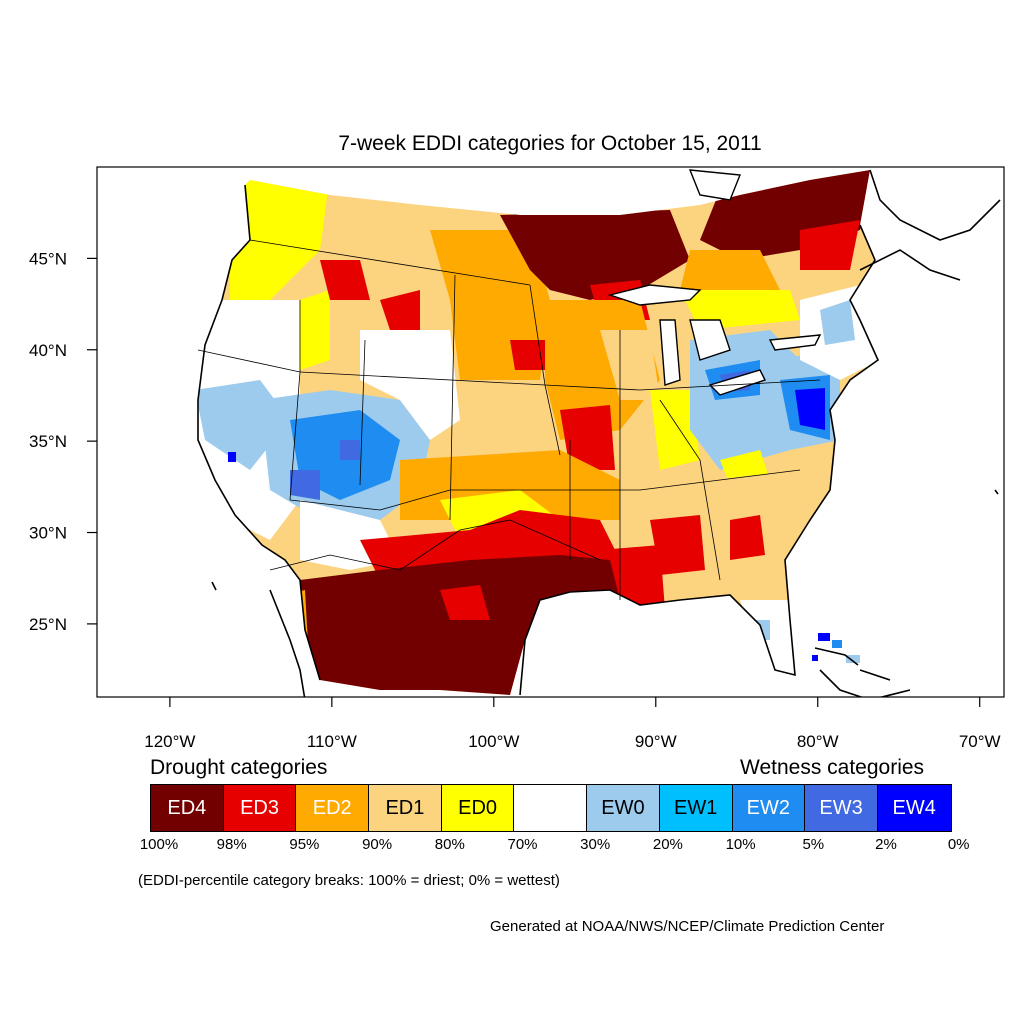 This screenshot has width=1024, height=1024. Describe the element at coordinates (187, 808) in the screenshot. I see `legend-swatch-ed4: ED4` at that location.